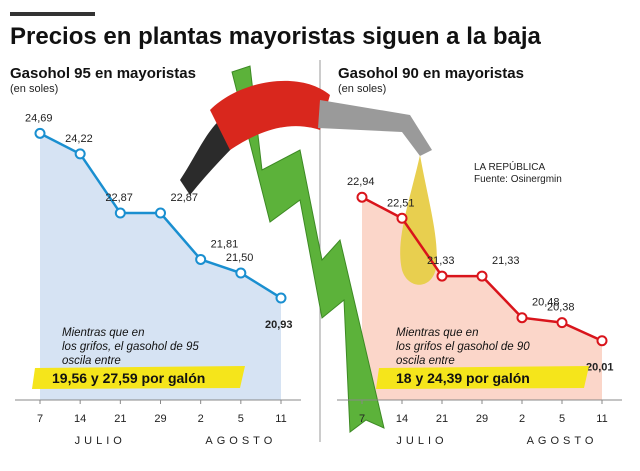  What do you see at coordinates (103, 73) in the screenshot?
I see `chart-title: Gasohol 95 en mayoristas` at bounding box center [103, 73].